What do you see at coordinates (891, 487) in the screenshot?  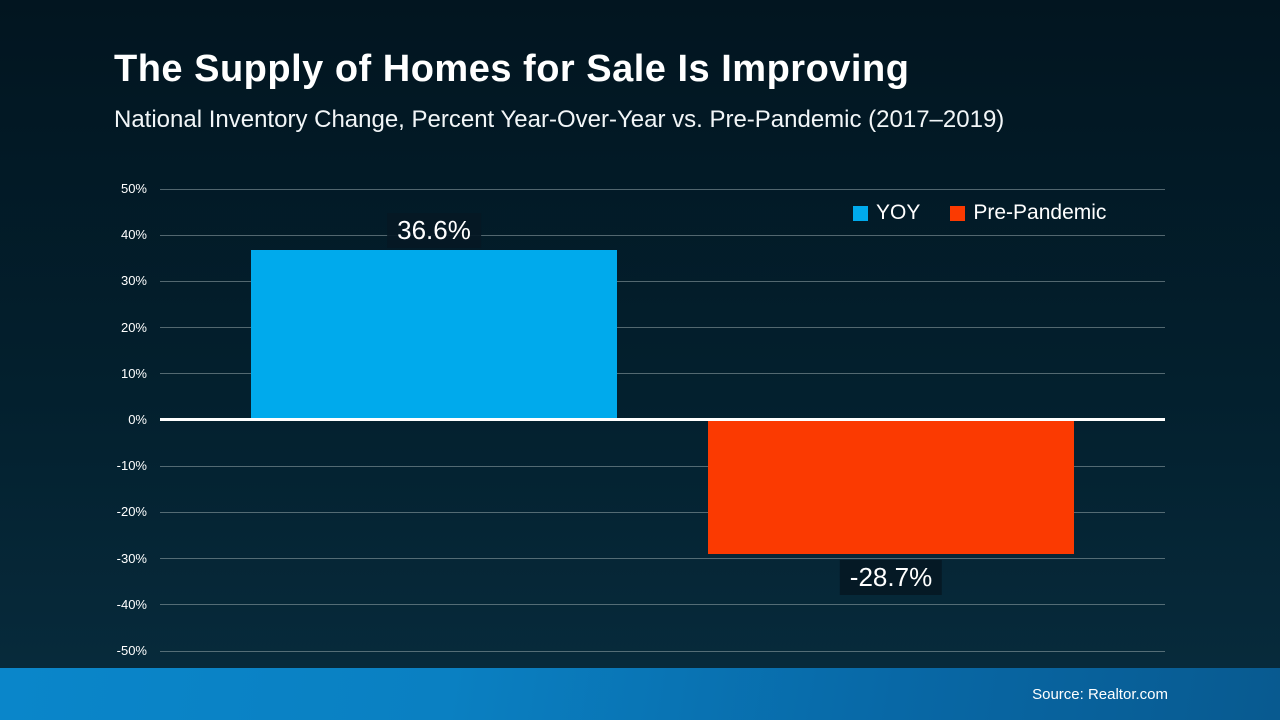 I see `bar-pre-pandemic` at bounding box center [891, 487].